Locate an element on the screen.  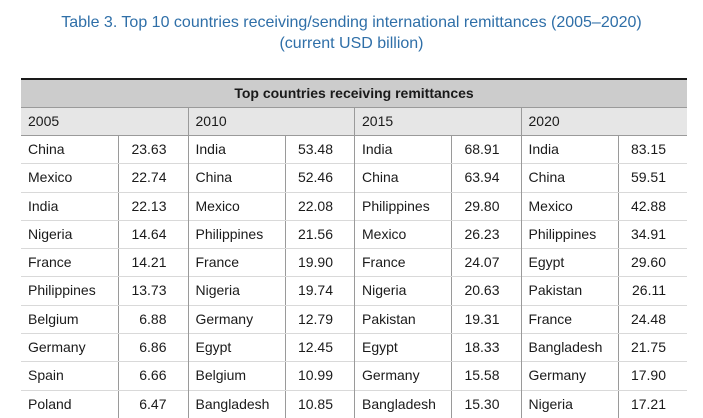
table-row: France 14.21 is located at coordinates (104, 262).